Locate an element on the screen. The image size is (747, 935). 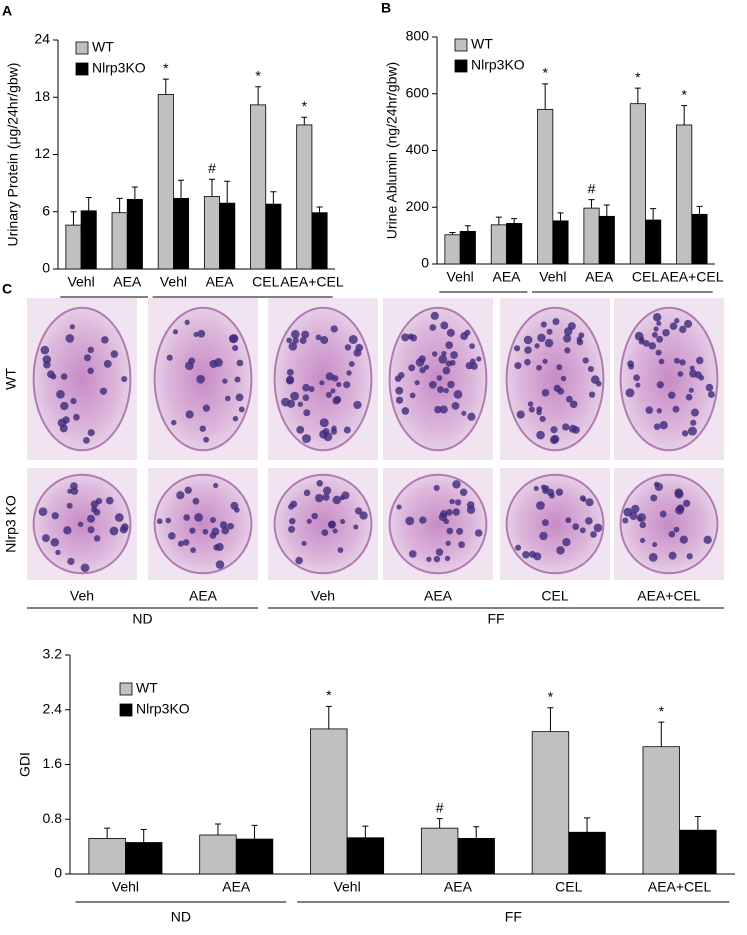
legend-swatch is located at coordinates (126, 689).